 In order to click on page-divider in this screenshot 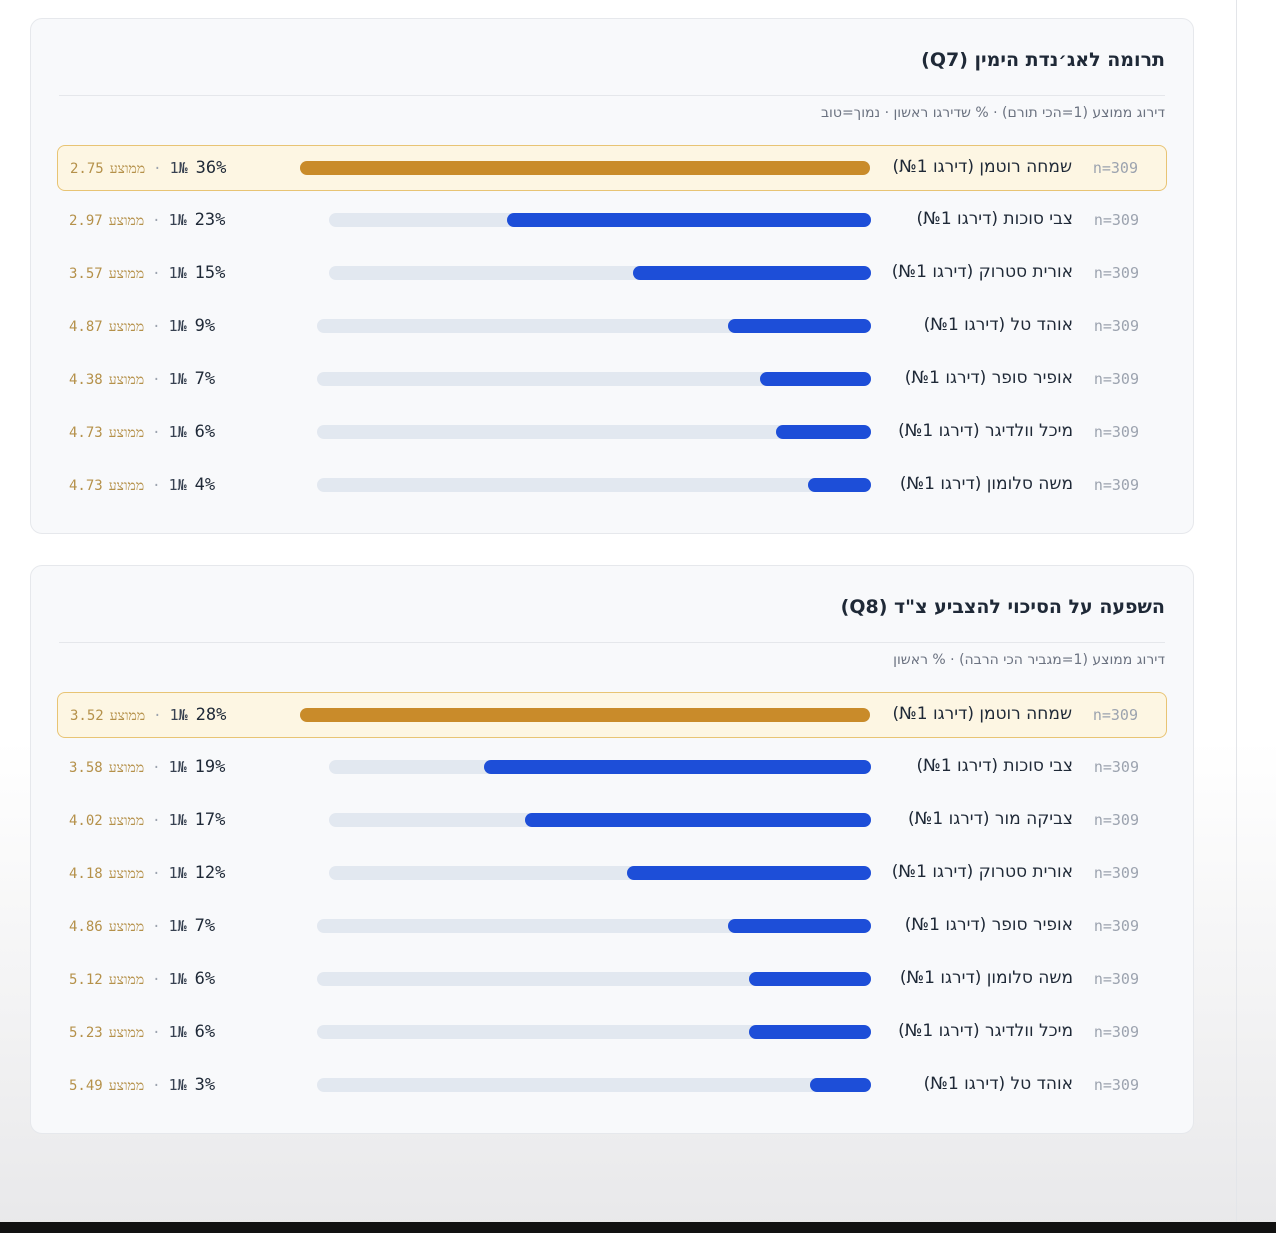, I will do `click(1236, 611)`.